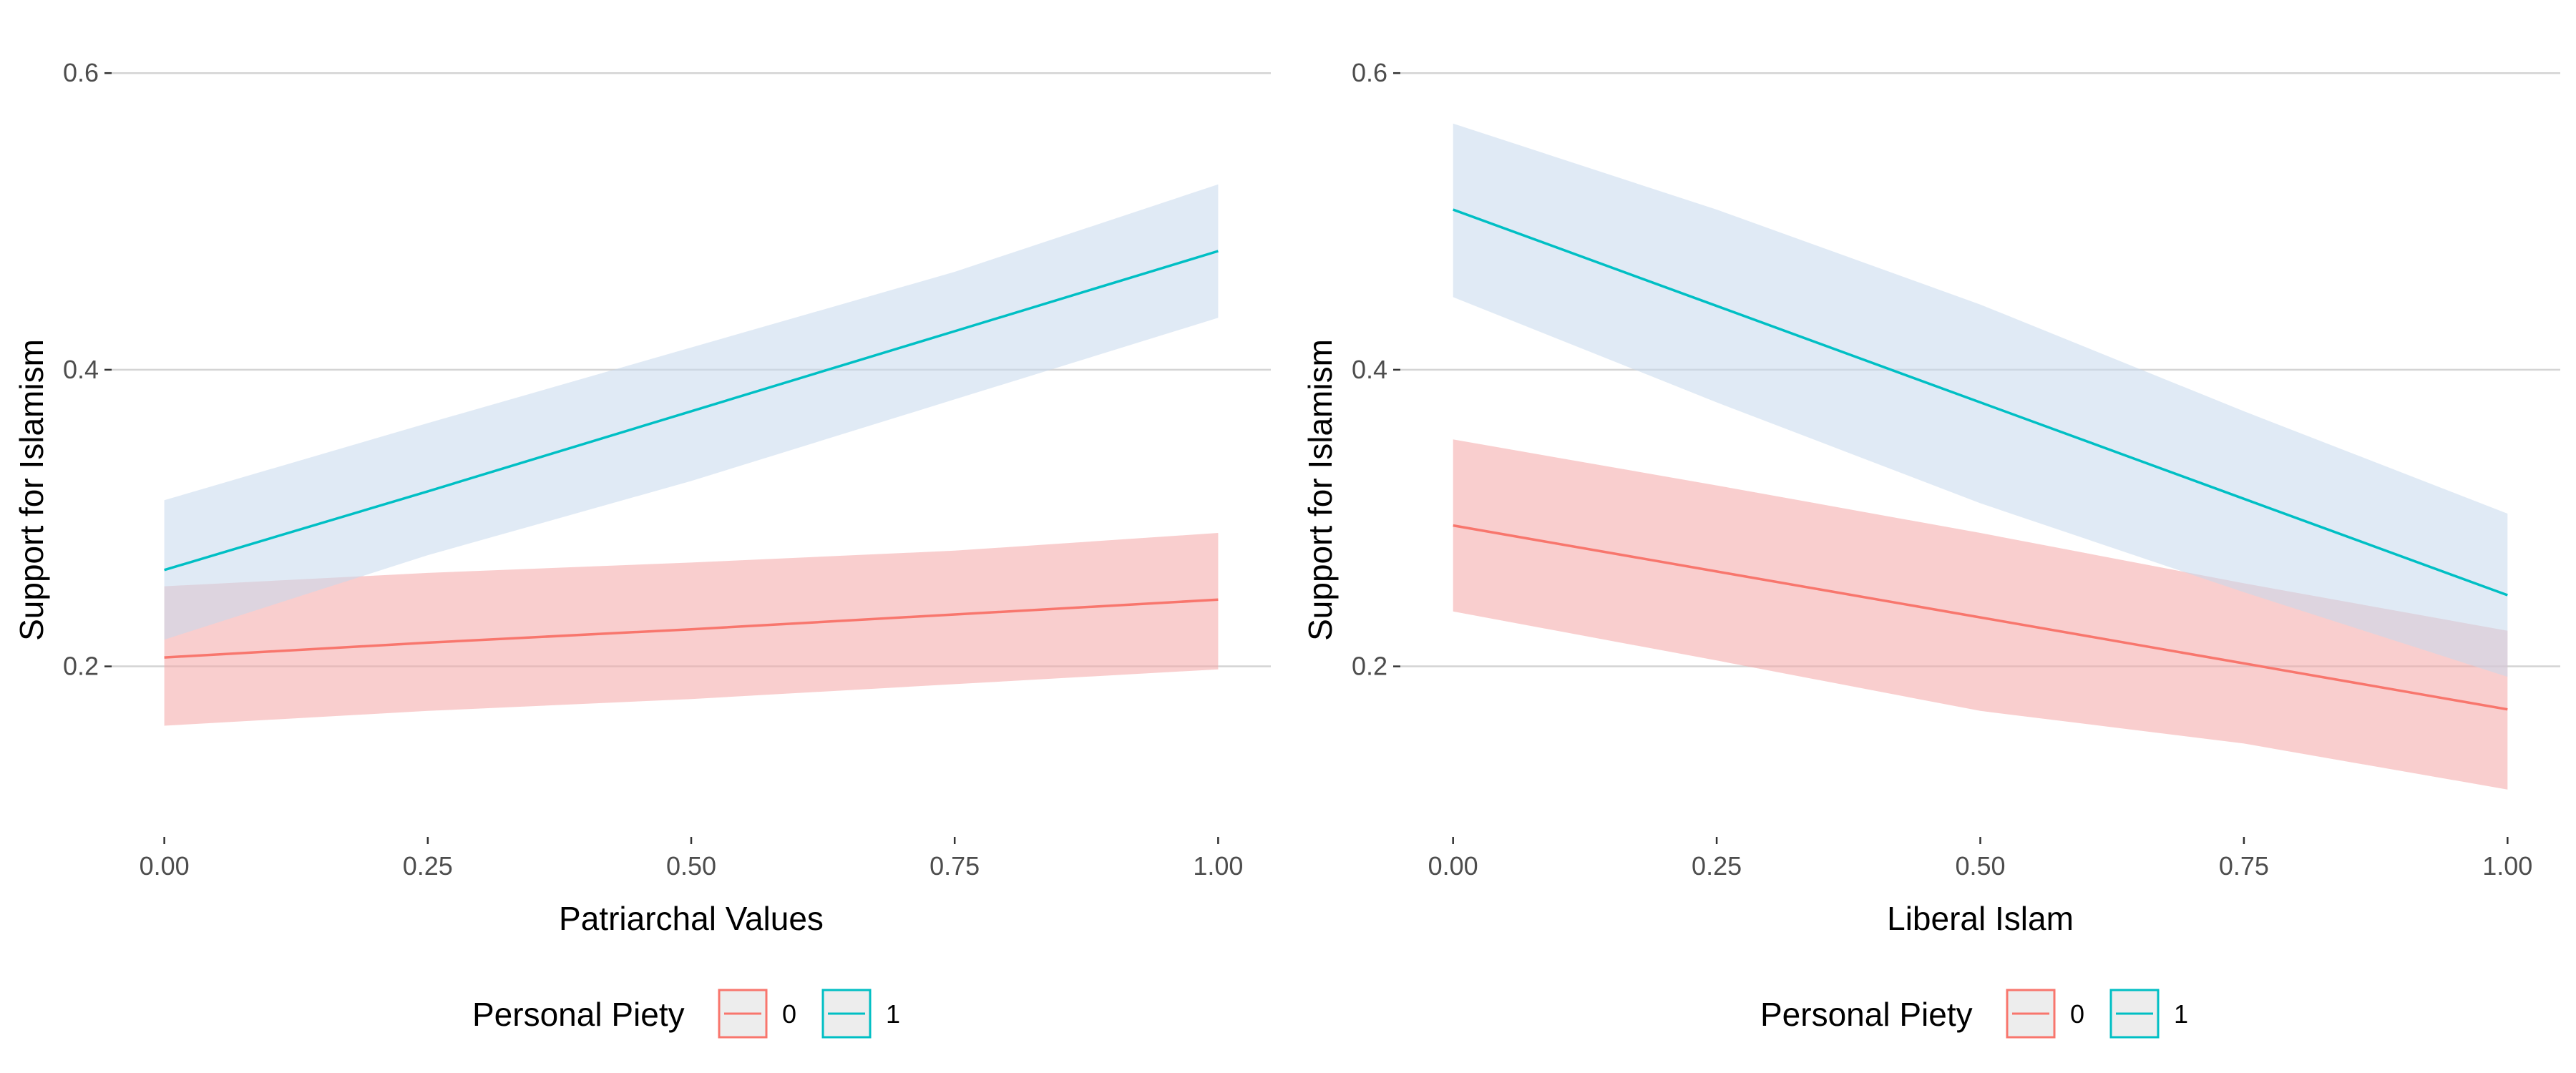 Image resolution: width=2576 pixels, height=1073 pixels. What do you see at coordinates (1980, 918) in the screenshot?
I see `x-axis-title: Liberal Islam` at bounding box center [1980, 918].